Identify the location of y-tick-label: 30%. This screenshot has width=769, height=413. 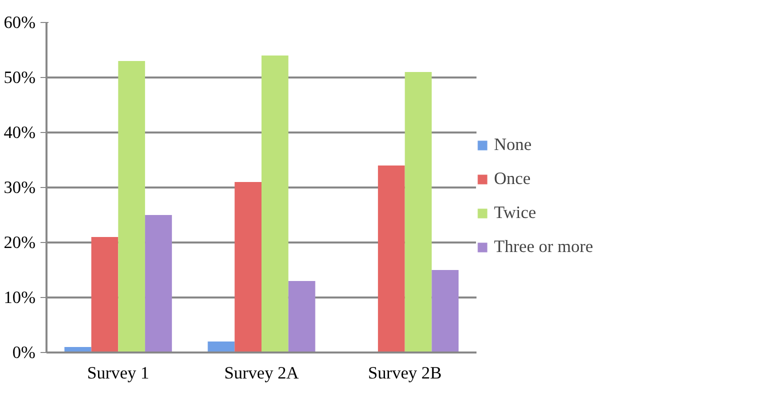
(20, 187).